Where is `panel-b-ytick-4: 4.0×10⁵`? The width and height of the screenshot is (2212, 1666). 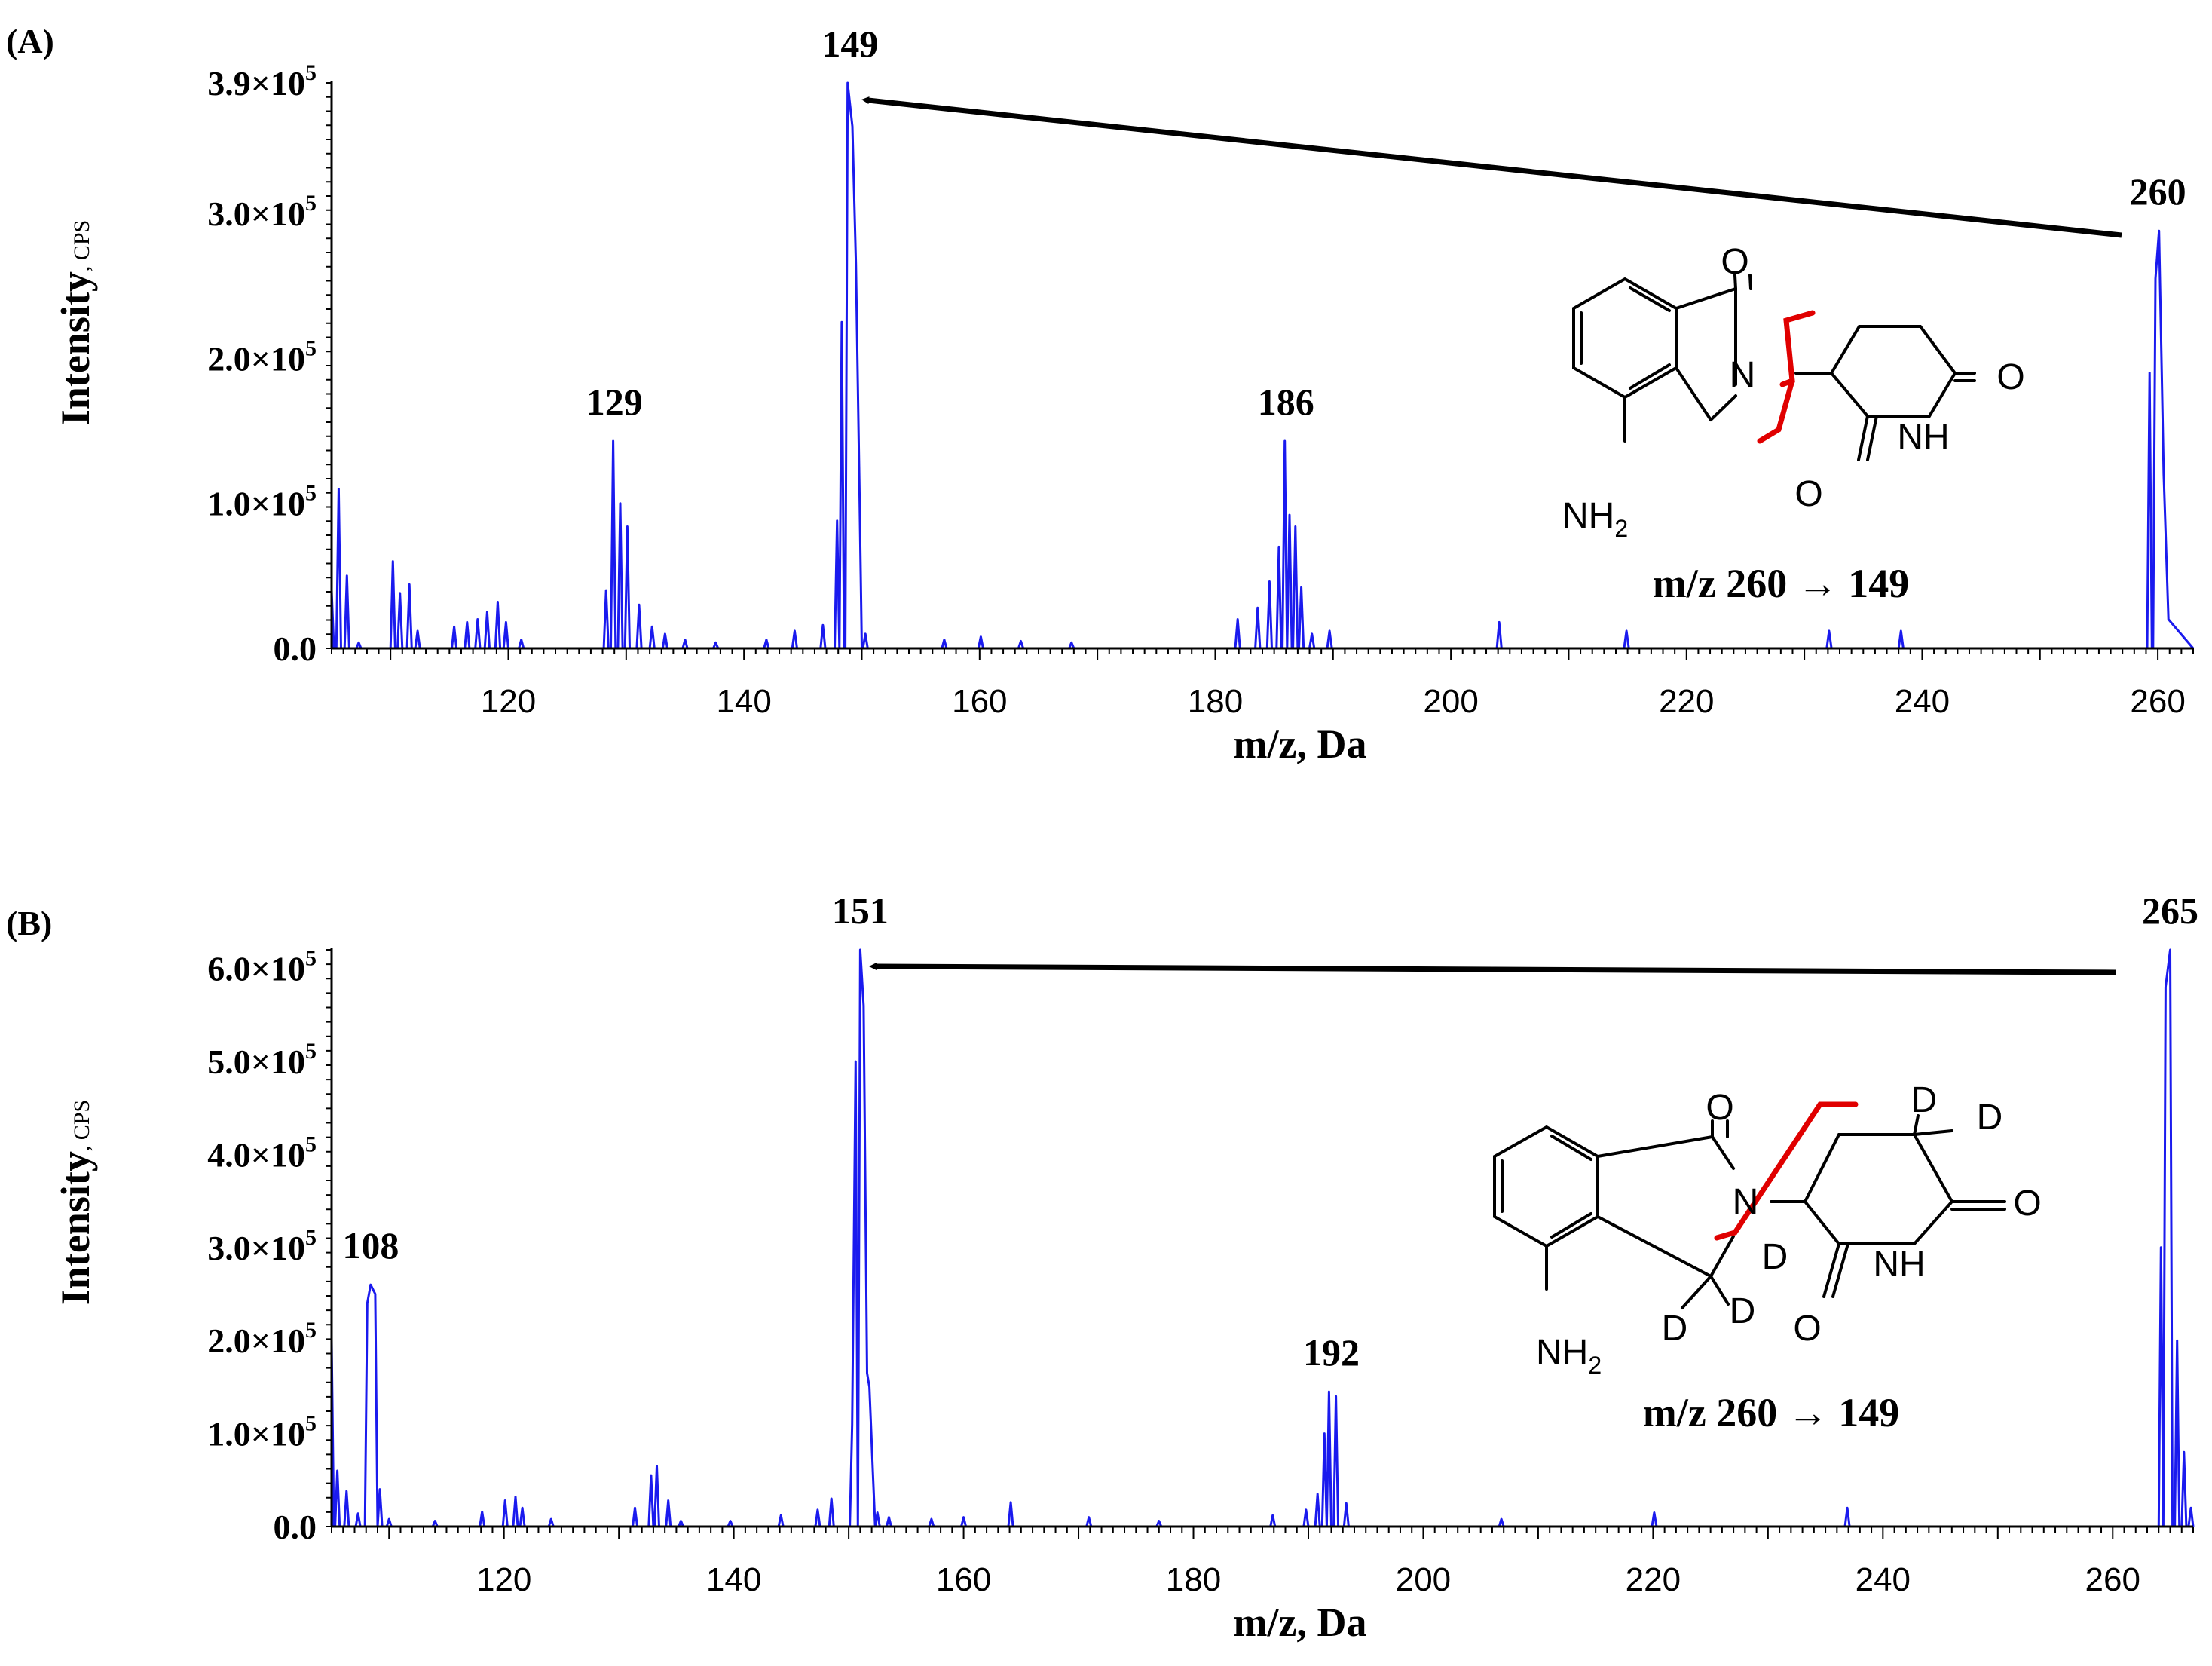
panel-b-ytick-4: 4.0×10⁵ is located at coordinates (262, 1153).